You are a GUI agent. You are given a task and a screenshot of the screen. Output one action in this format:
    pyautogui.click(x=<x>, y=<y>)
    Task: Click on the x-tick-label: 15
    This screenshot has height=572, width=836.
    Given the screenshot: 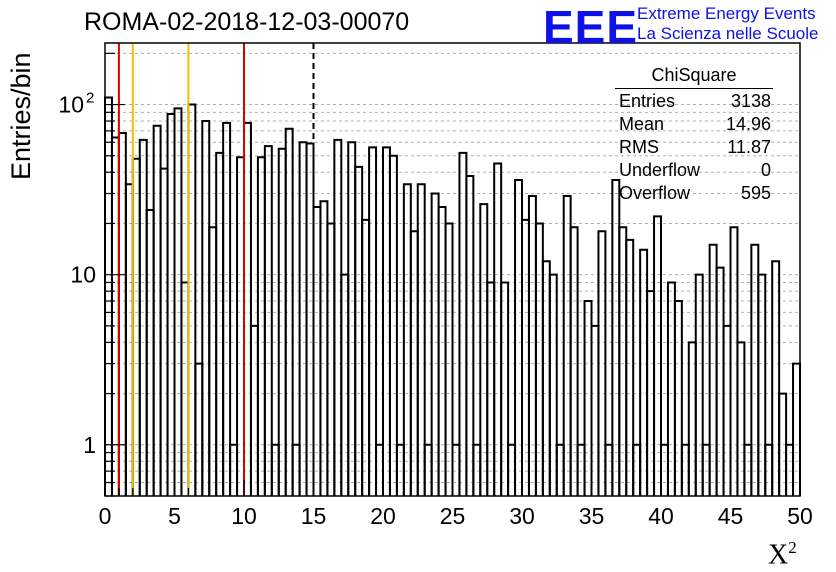 What is the action you would take?
    pyautogui.click(x=314, y=516)
    